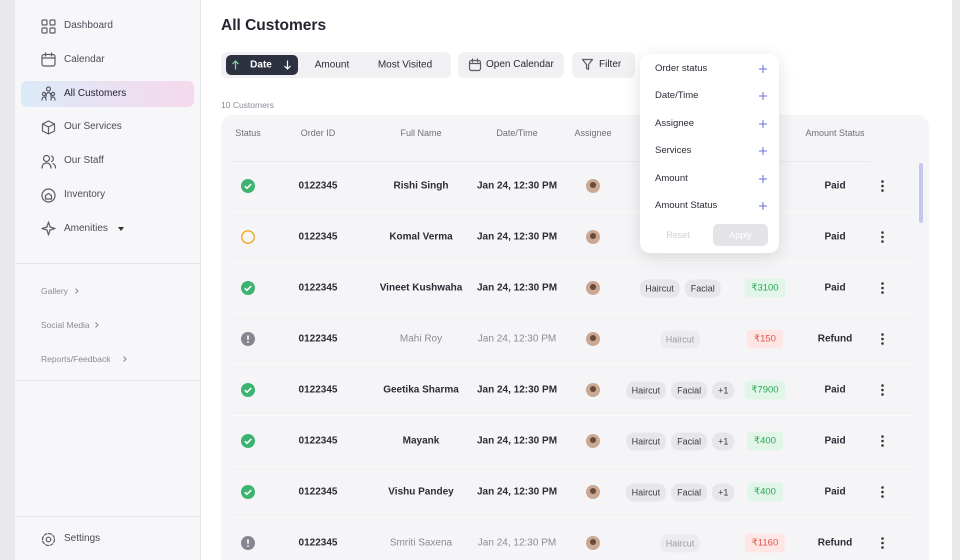 The width and height of the screenshot is (960, 560). What do you see at coordinates (76, 359) in the screenshot?
I see `section-link: Reports/Feedback` at bounding box center [76, 359].